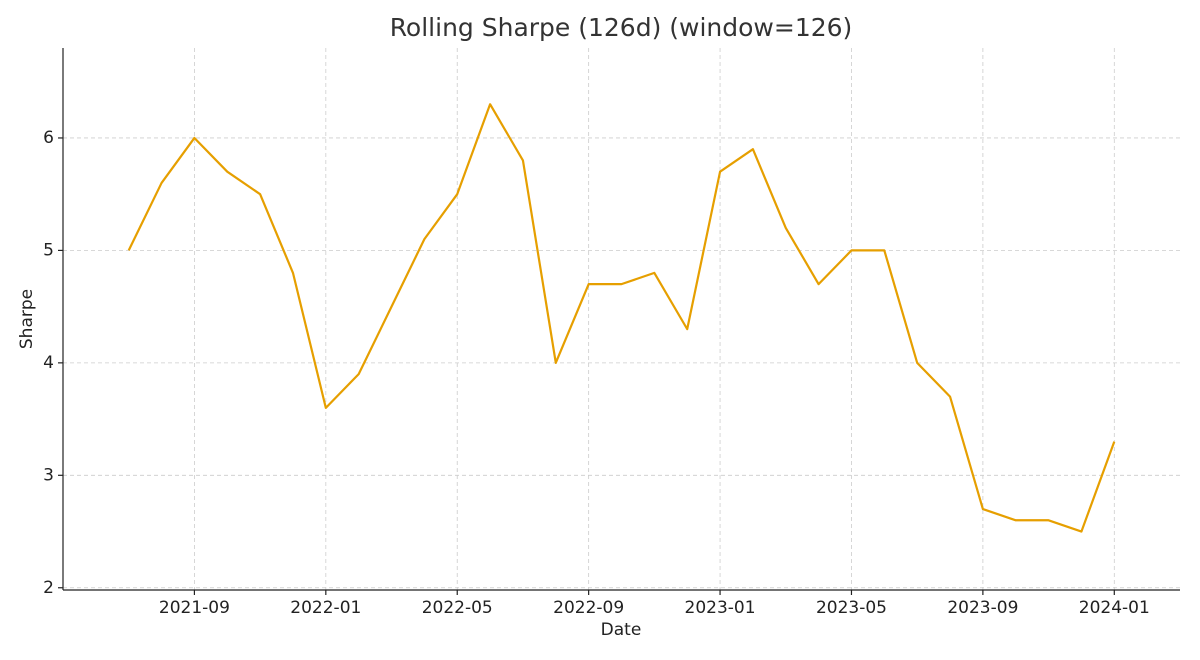  Describe the element at coordinates (48, 363) in the screenshot. I see `y-tick-label: 4` at that location.